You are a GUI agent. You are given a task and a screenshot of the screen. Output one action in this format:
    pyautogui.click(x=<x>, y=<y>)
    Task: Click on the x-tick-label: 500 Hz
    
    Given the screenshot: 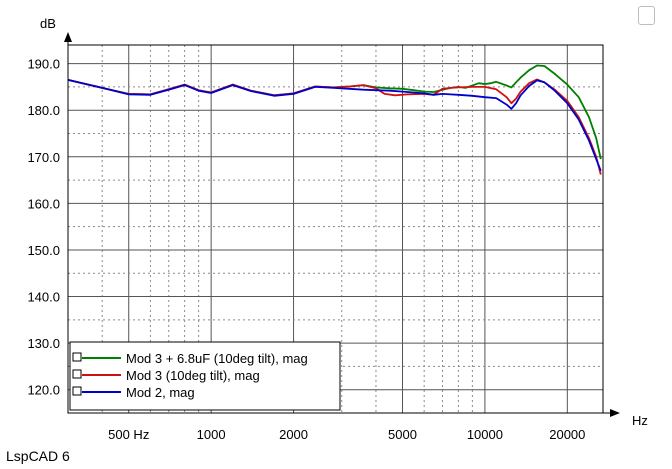 What is the action you would take?
    pyautogui.click(x=128, y=434)
    